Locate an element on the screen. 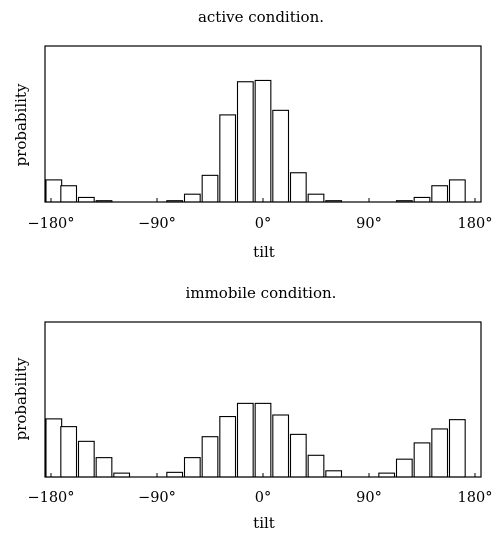 This screenshot has height=534, width=501. chart-title: active condition. is located at coordinates (261, 17).